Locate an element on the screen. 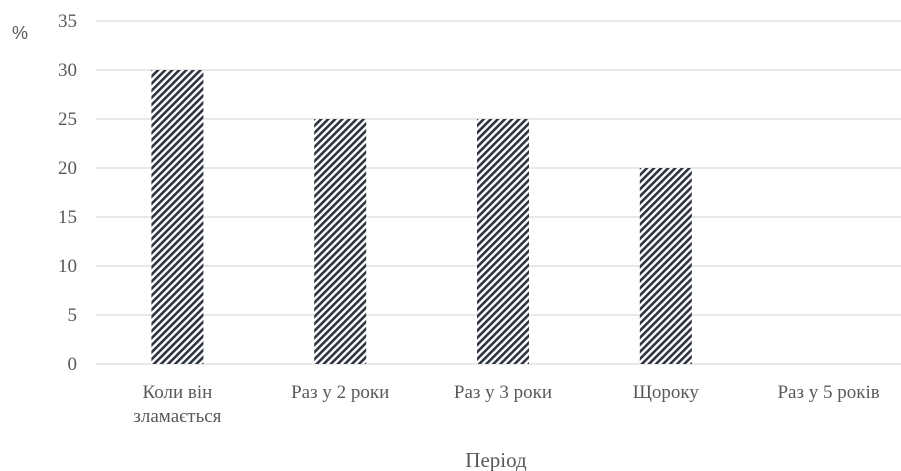 This screenshot has width=901, height=471. y-tick-label: 5 is located at coordinates (73, 315).